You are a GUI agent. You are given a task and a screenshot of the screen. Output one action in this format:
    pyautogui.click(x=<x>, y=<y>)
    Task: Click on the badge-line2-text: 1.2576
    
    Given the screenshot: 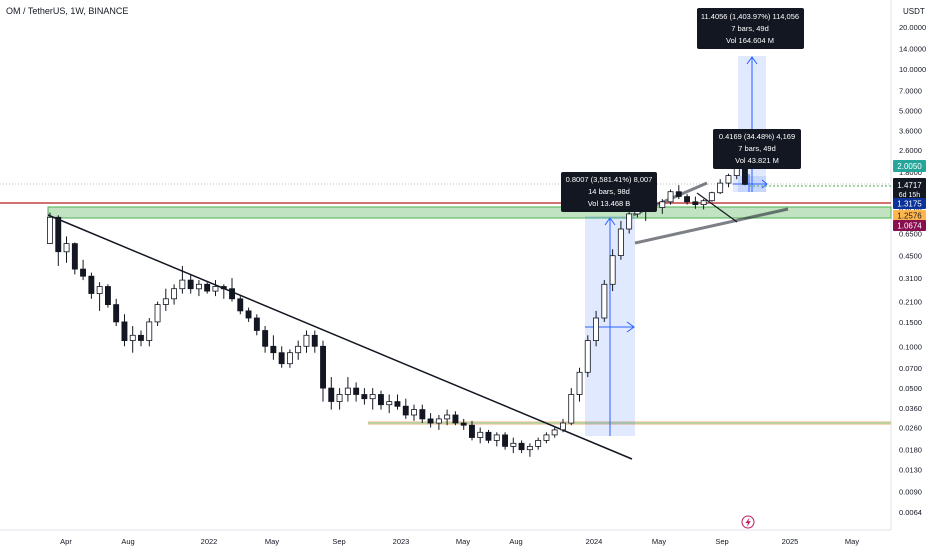 What is the action you would take?
    pyautogui.click(x=909, y=216)
    